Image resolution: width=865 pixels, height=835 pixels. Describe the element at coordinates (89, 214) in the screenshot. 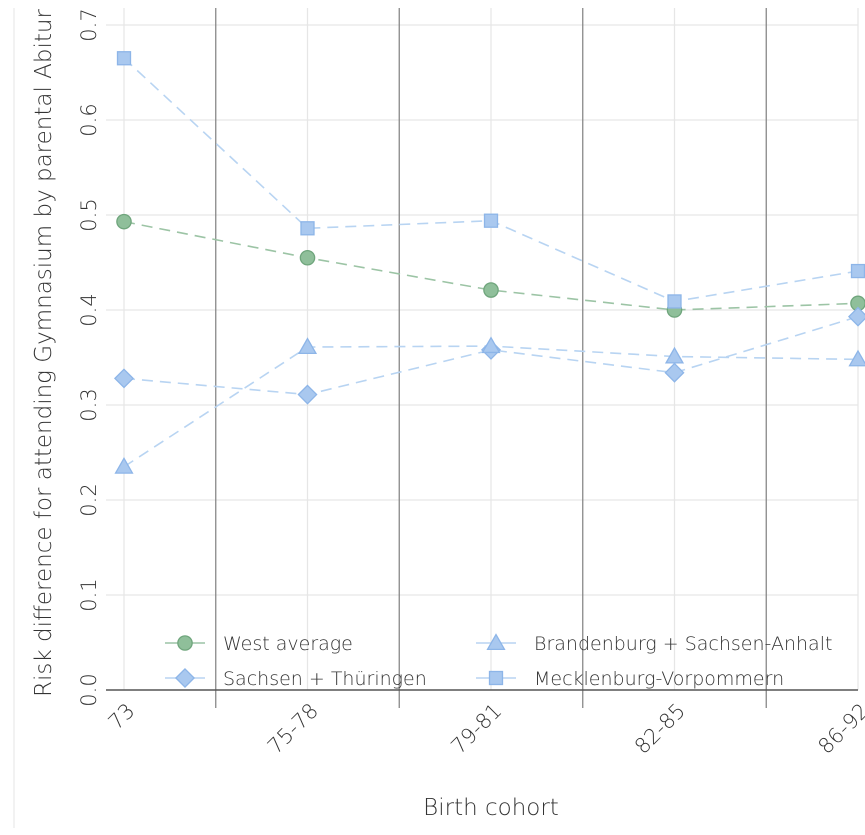

I see `y-tick-label: 0.5` at that location.